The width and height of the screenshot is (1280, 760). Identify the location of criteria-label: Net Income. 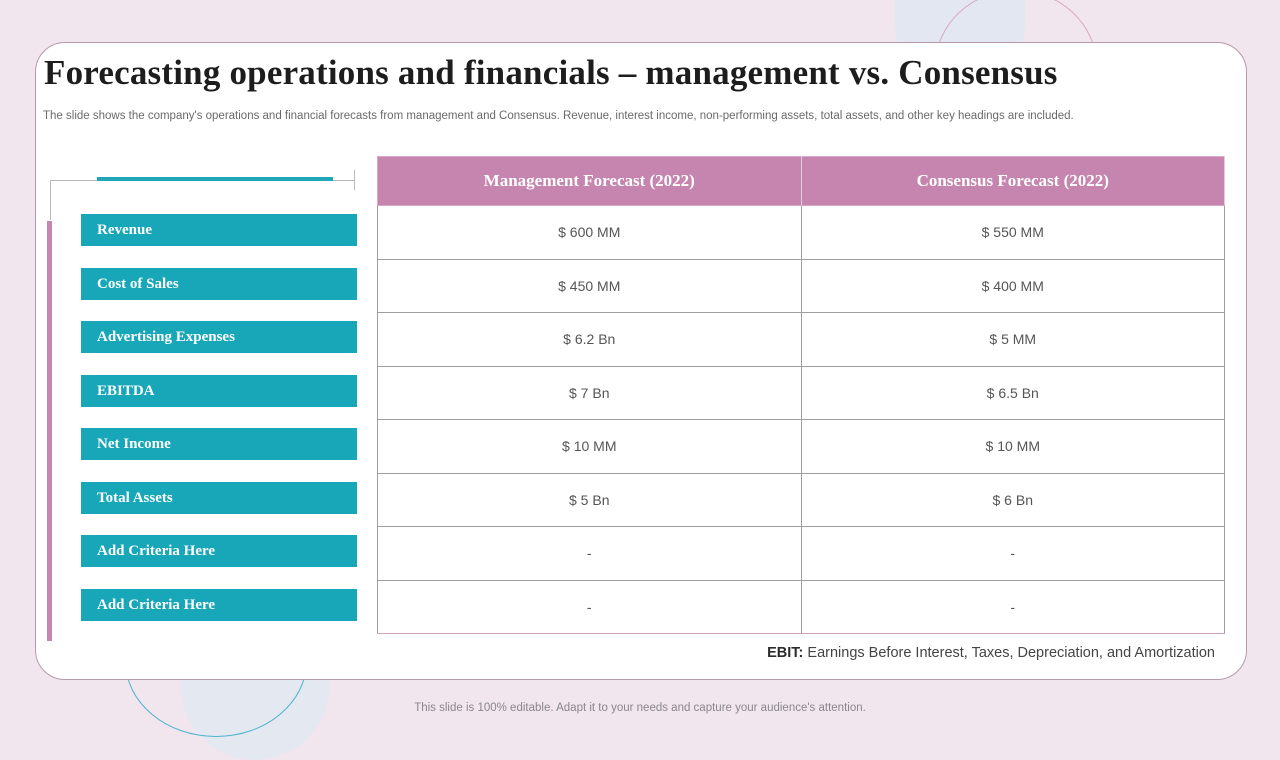
(219, 444).